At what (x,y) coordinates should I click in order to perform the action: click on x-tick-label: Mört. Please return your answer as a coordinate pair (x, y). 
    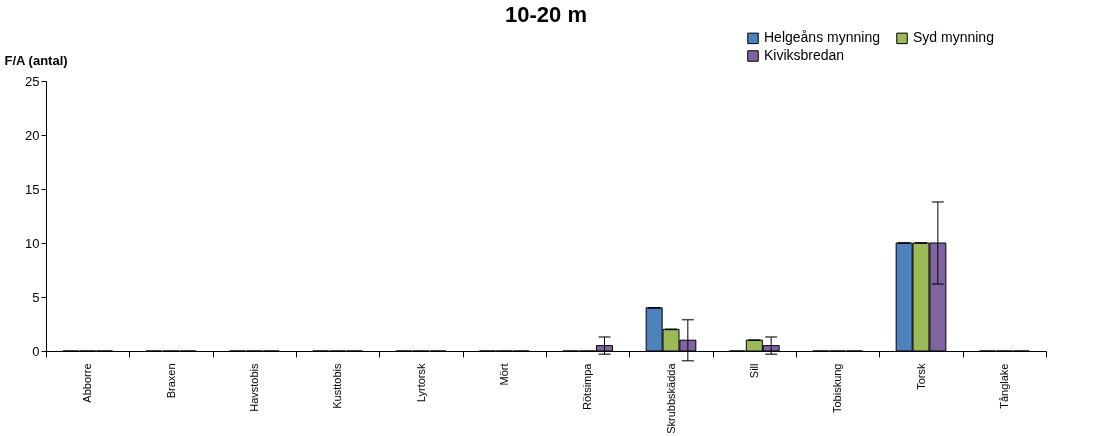
    Looking at the image, I should click on (503, 374).